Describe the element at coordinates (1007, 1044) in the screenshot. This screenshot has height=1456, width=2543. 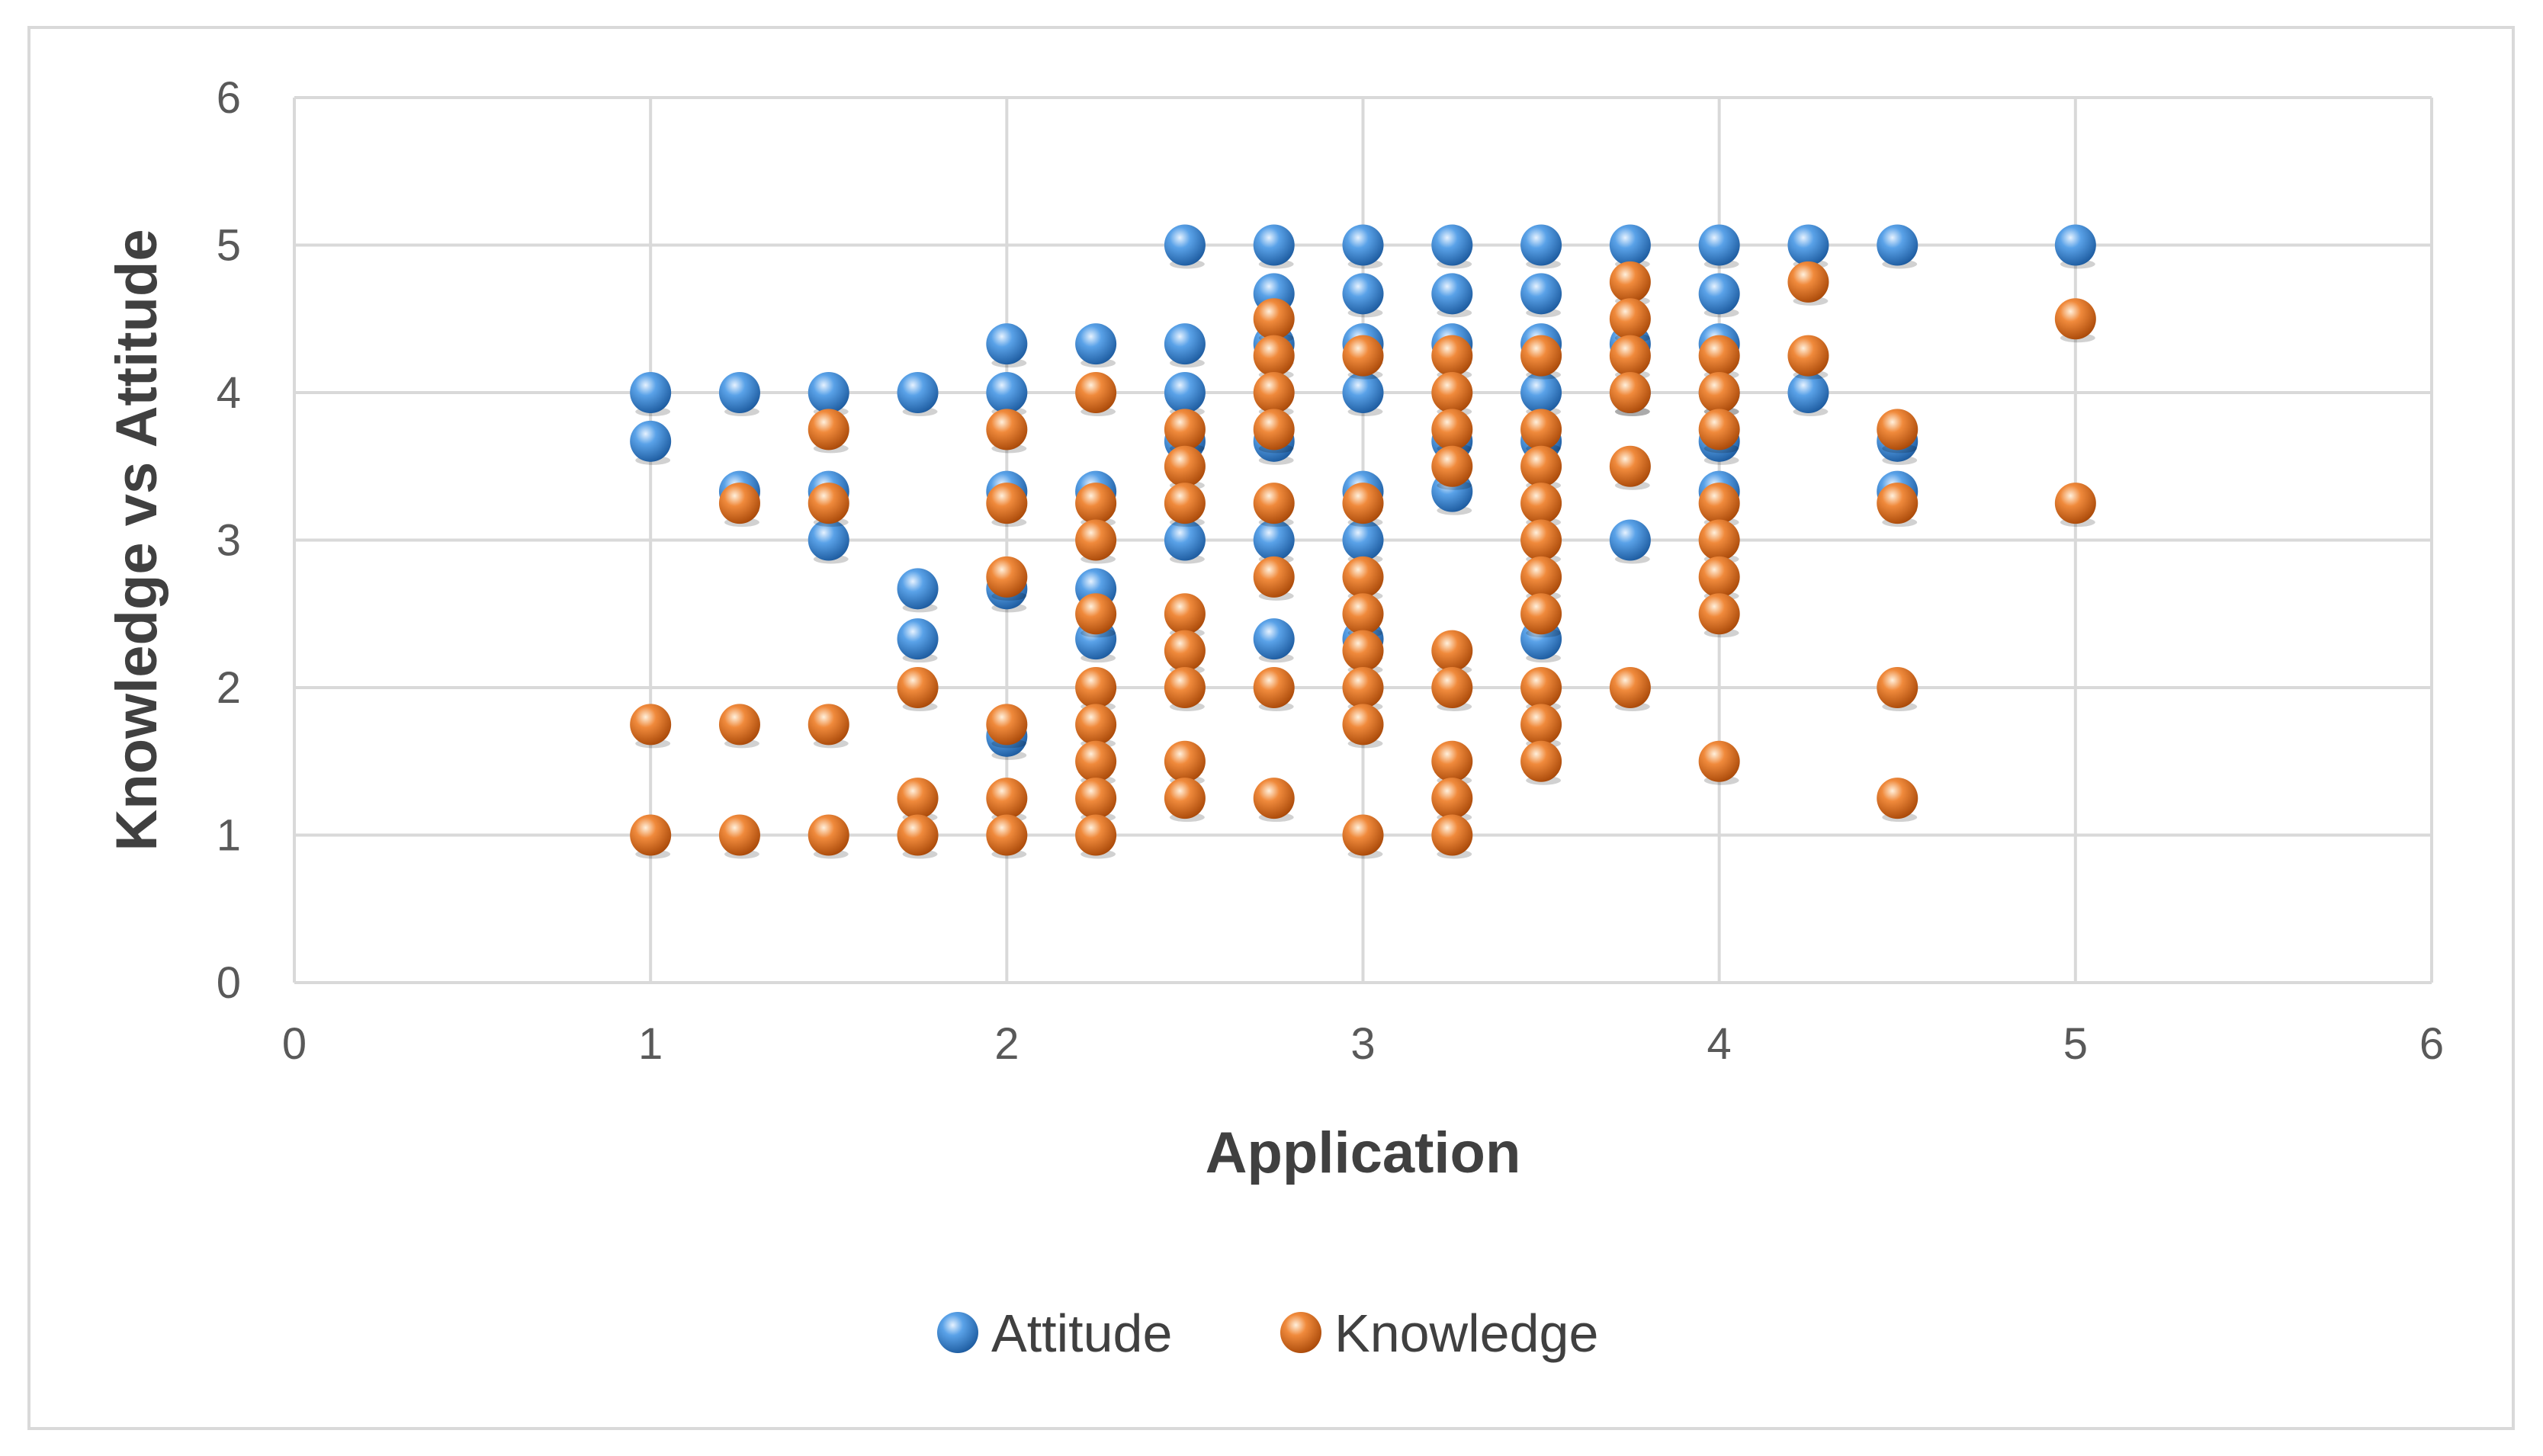
I see `x-tick-label: 2` at that location.